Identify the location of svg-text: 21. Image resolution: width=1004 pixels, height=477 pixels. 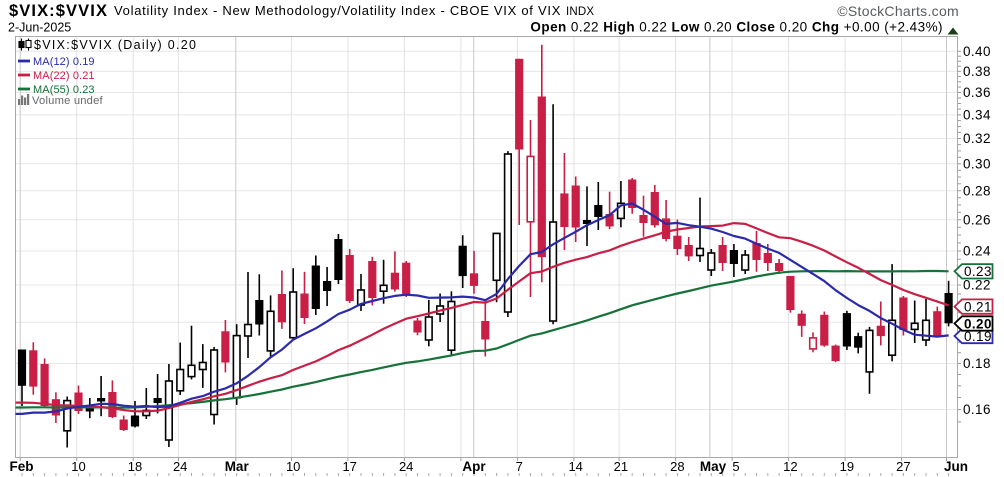
(621, 466).